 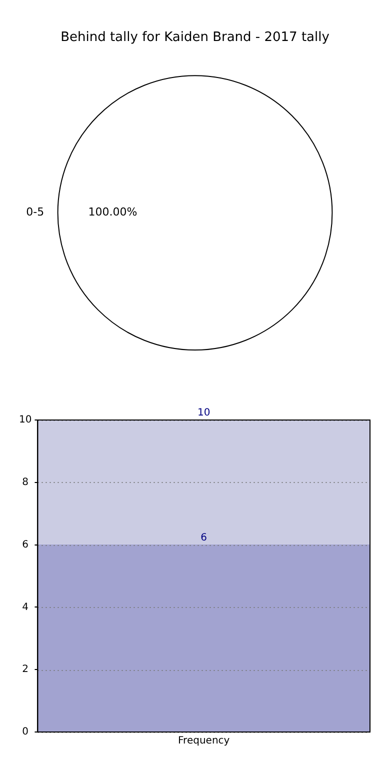 I want to click on total-label: 10, so click(x=203, y=413).